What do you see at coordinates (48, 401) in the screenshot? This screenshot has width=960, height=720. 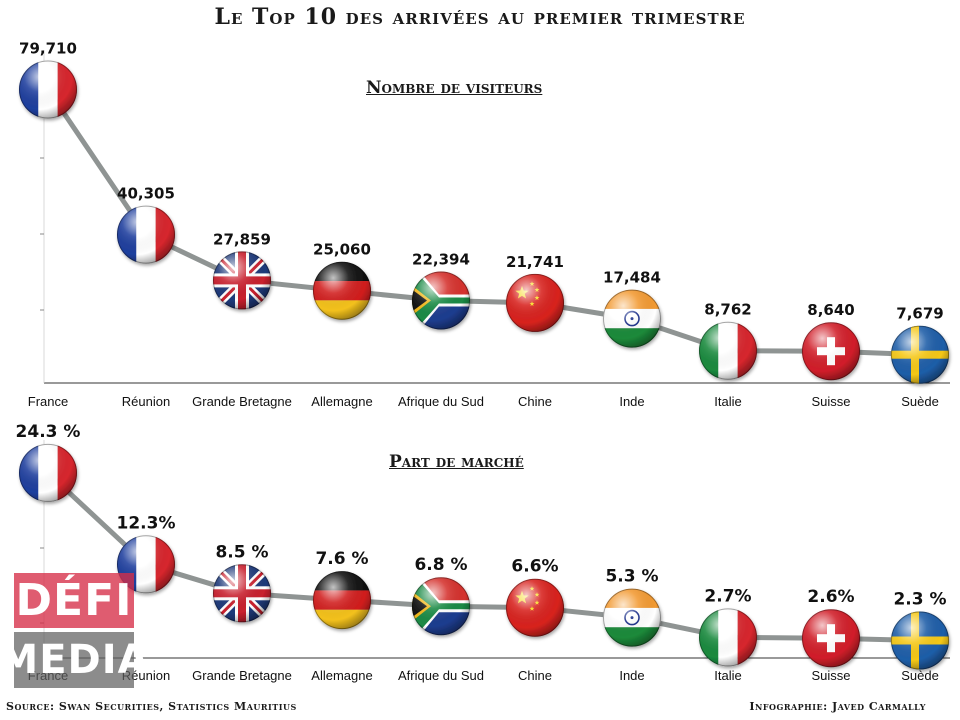 I see `category-label: France` at bounding box center [48, 401].